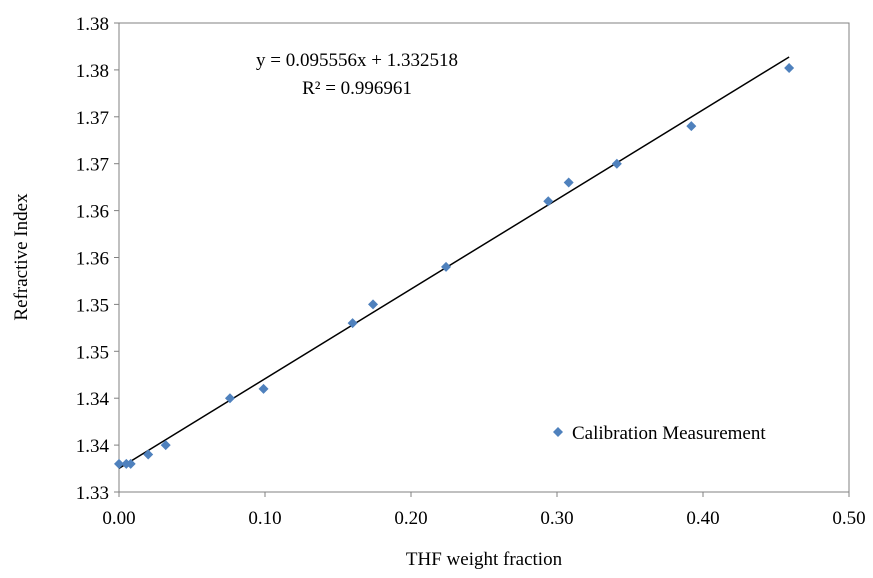 This screenshot has width=873, height=578. What do you see at coordinates (848, 518) in the screenshot?
I see `x-tick-label: 0.50` at bounding box center [848, 518].